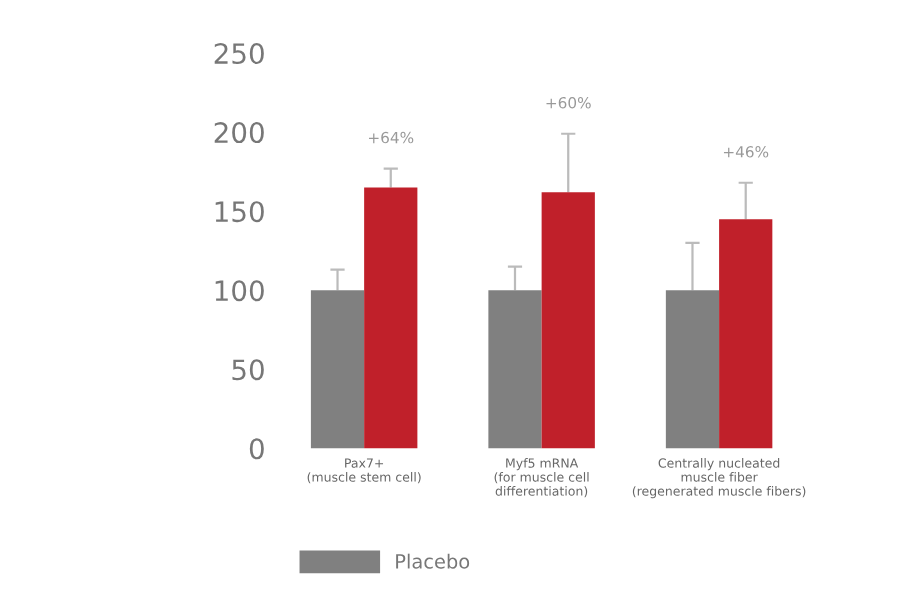 The height and width of the screenshot is (590, 918). I want to click on y-tick-label: 200, so click(239, 133).